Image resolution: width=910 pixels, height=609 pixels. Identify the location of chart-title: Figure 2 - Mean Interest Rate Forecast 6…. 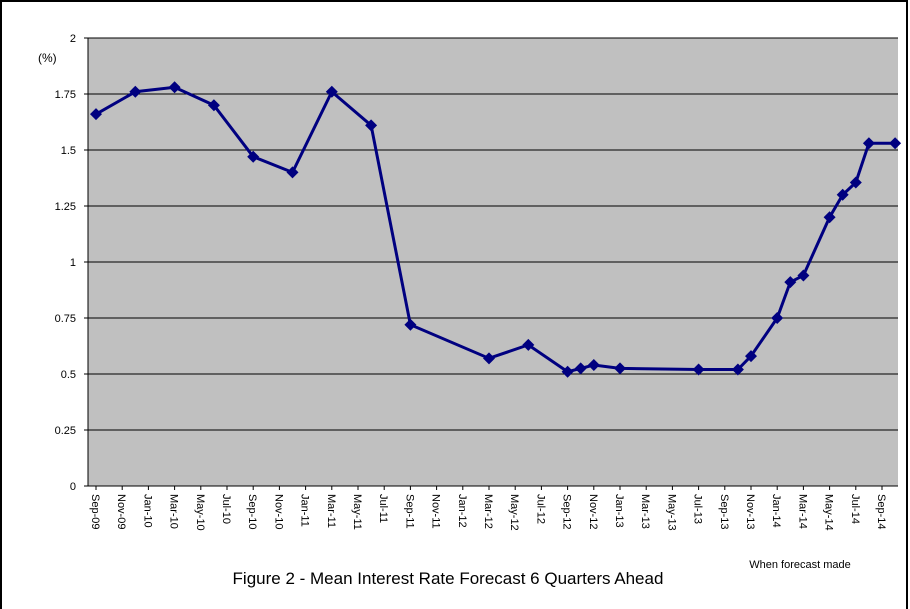
(448, 578).